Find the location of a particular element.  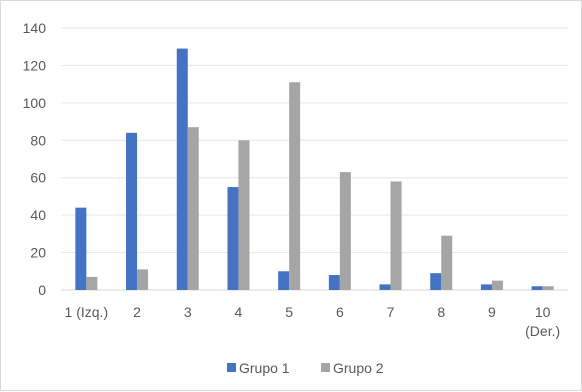

x-tick-label-line: (Der.) is located at coordinates (542, 331).